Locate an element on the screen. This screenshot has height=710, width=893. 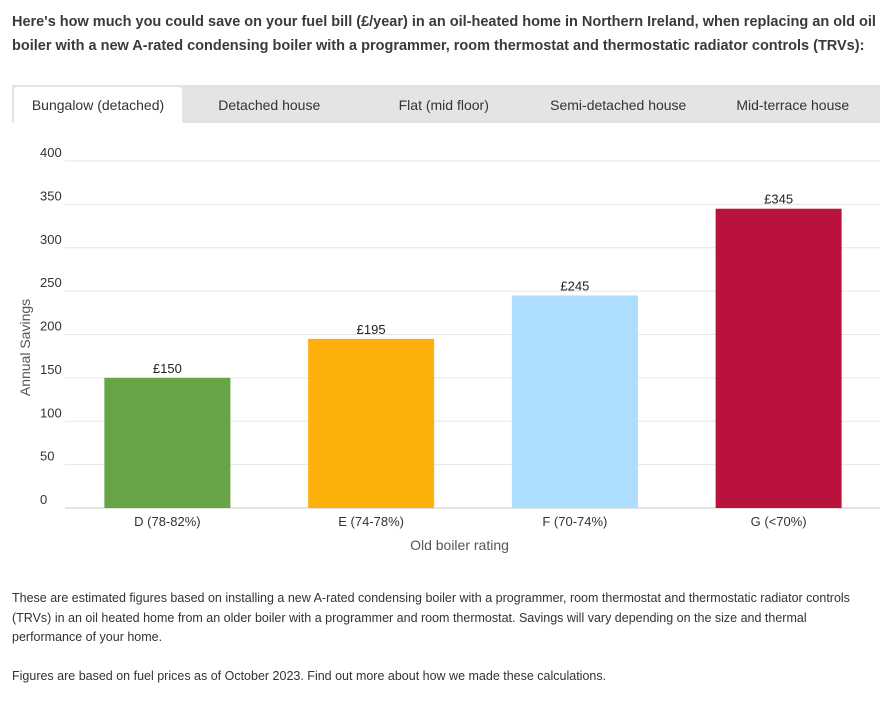
tab-flat-mid-floor: Flat (mid floor) is located at coordinates (443, 105).